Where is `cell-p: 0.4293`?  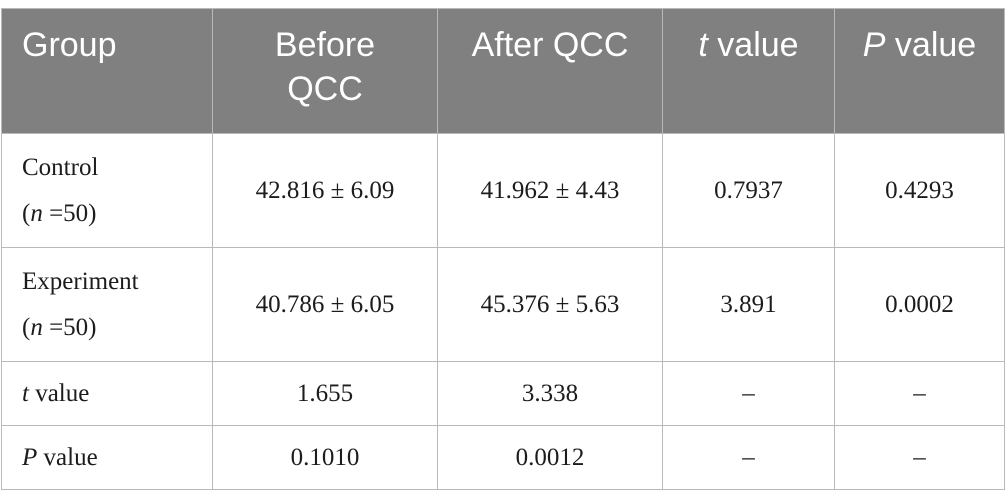
cell-p: 0.4293 is located at coordinates (919, 190).